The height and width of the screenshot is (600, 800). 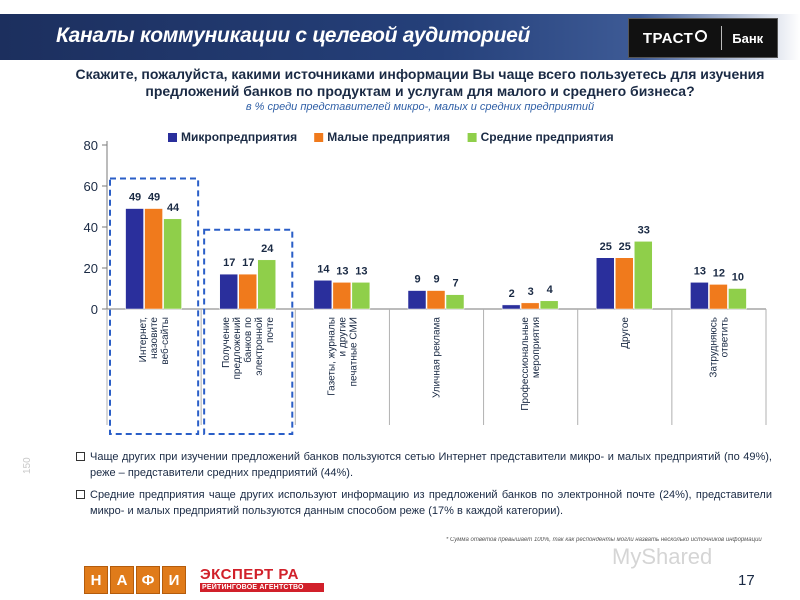 I want to click on nafi-letter: И, so click(x=174, y=580).